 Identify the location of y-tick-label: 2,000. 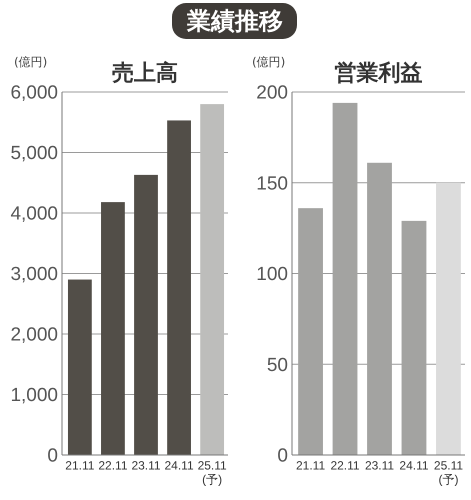
(34, 335).